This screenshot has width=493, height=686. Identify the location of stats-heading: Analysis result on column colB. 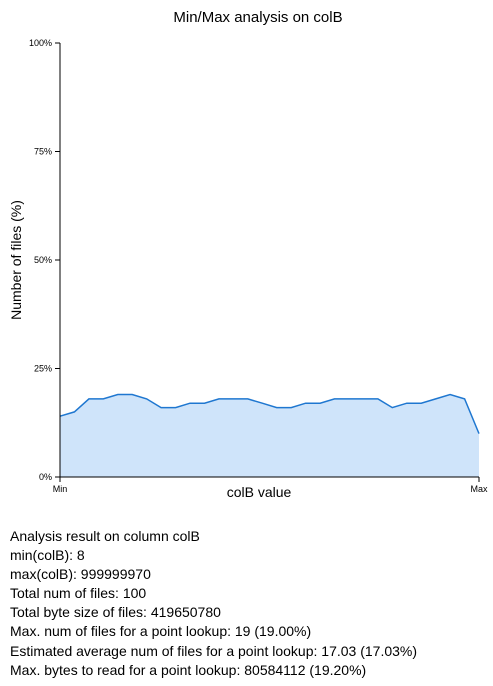
(105, 536).